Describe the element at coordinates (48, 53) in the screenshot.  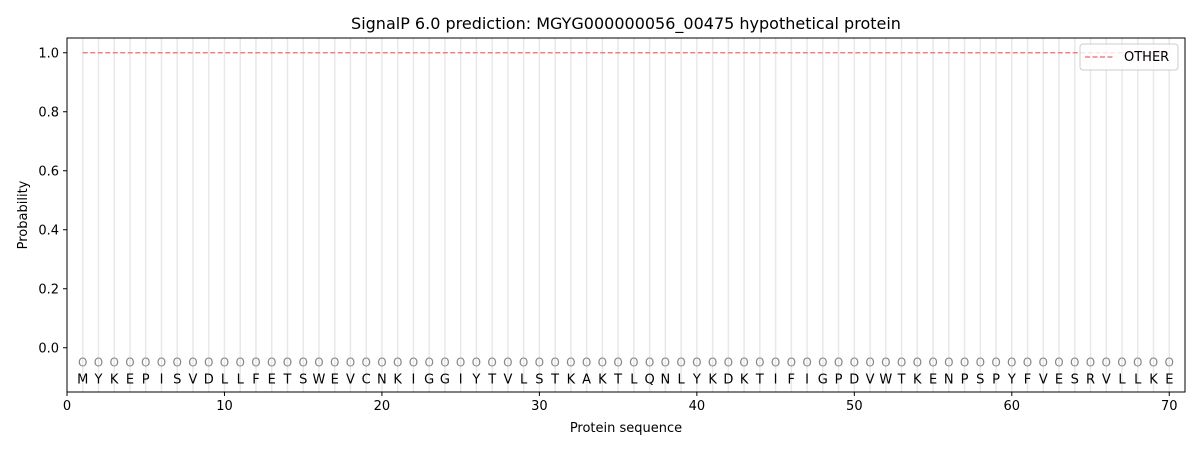
I see `y-tick-label: 1.0` at that location.